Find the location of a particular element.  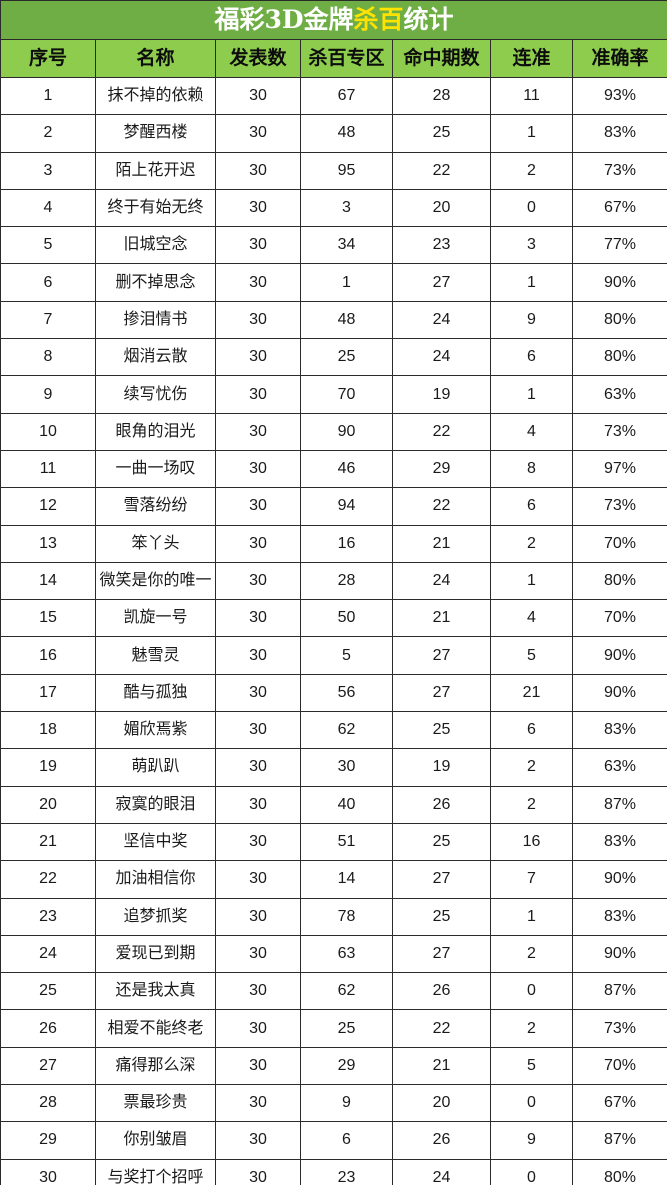

table-row: 12 雪落纷纷 30 94 22 6 73% is located at coordinates (333, 506).